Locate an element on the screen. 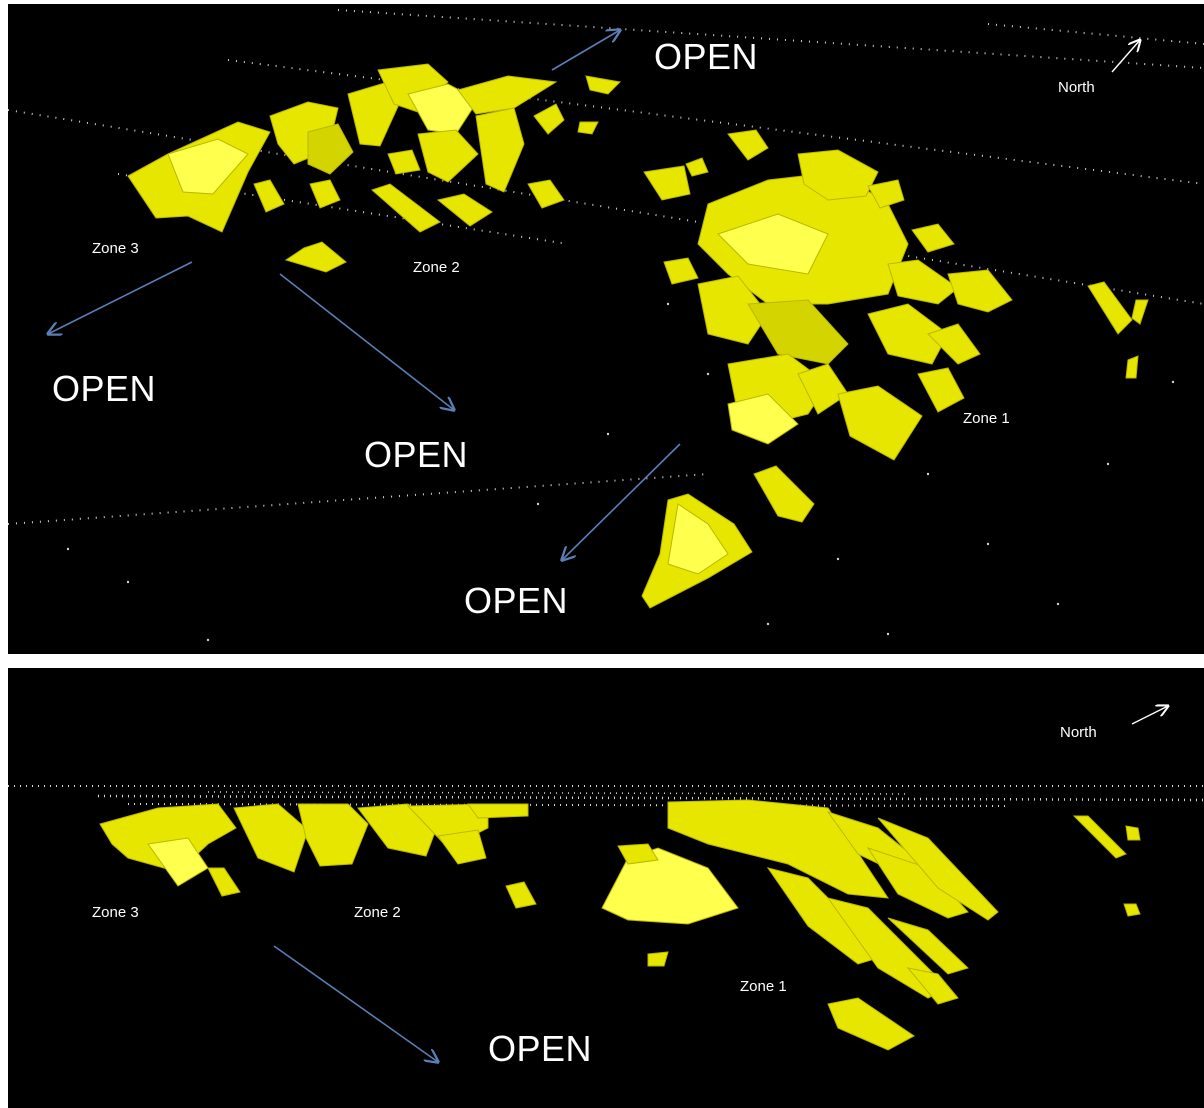 The image size is (1204, 1108). north-label: North is located at coordinates (1076, 87).